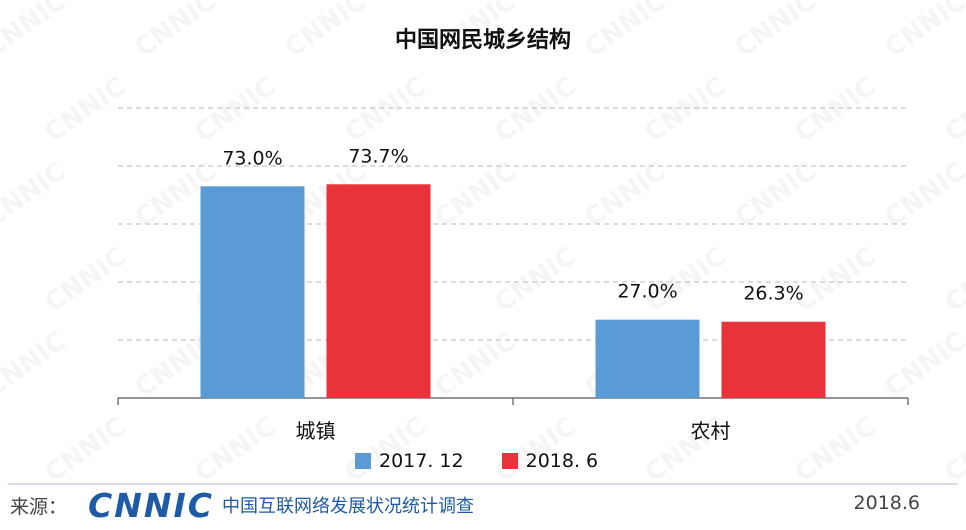 The height and width of the screenshot is (530, 966). I want to click on legend-label-2018-6: 2018. 6, so click(562, 461).